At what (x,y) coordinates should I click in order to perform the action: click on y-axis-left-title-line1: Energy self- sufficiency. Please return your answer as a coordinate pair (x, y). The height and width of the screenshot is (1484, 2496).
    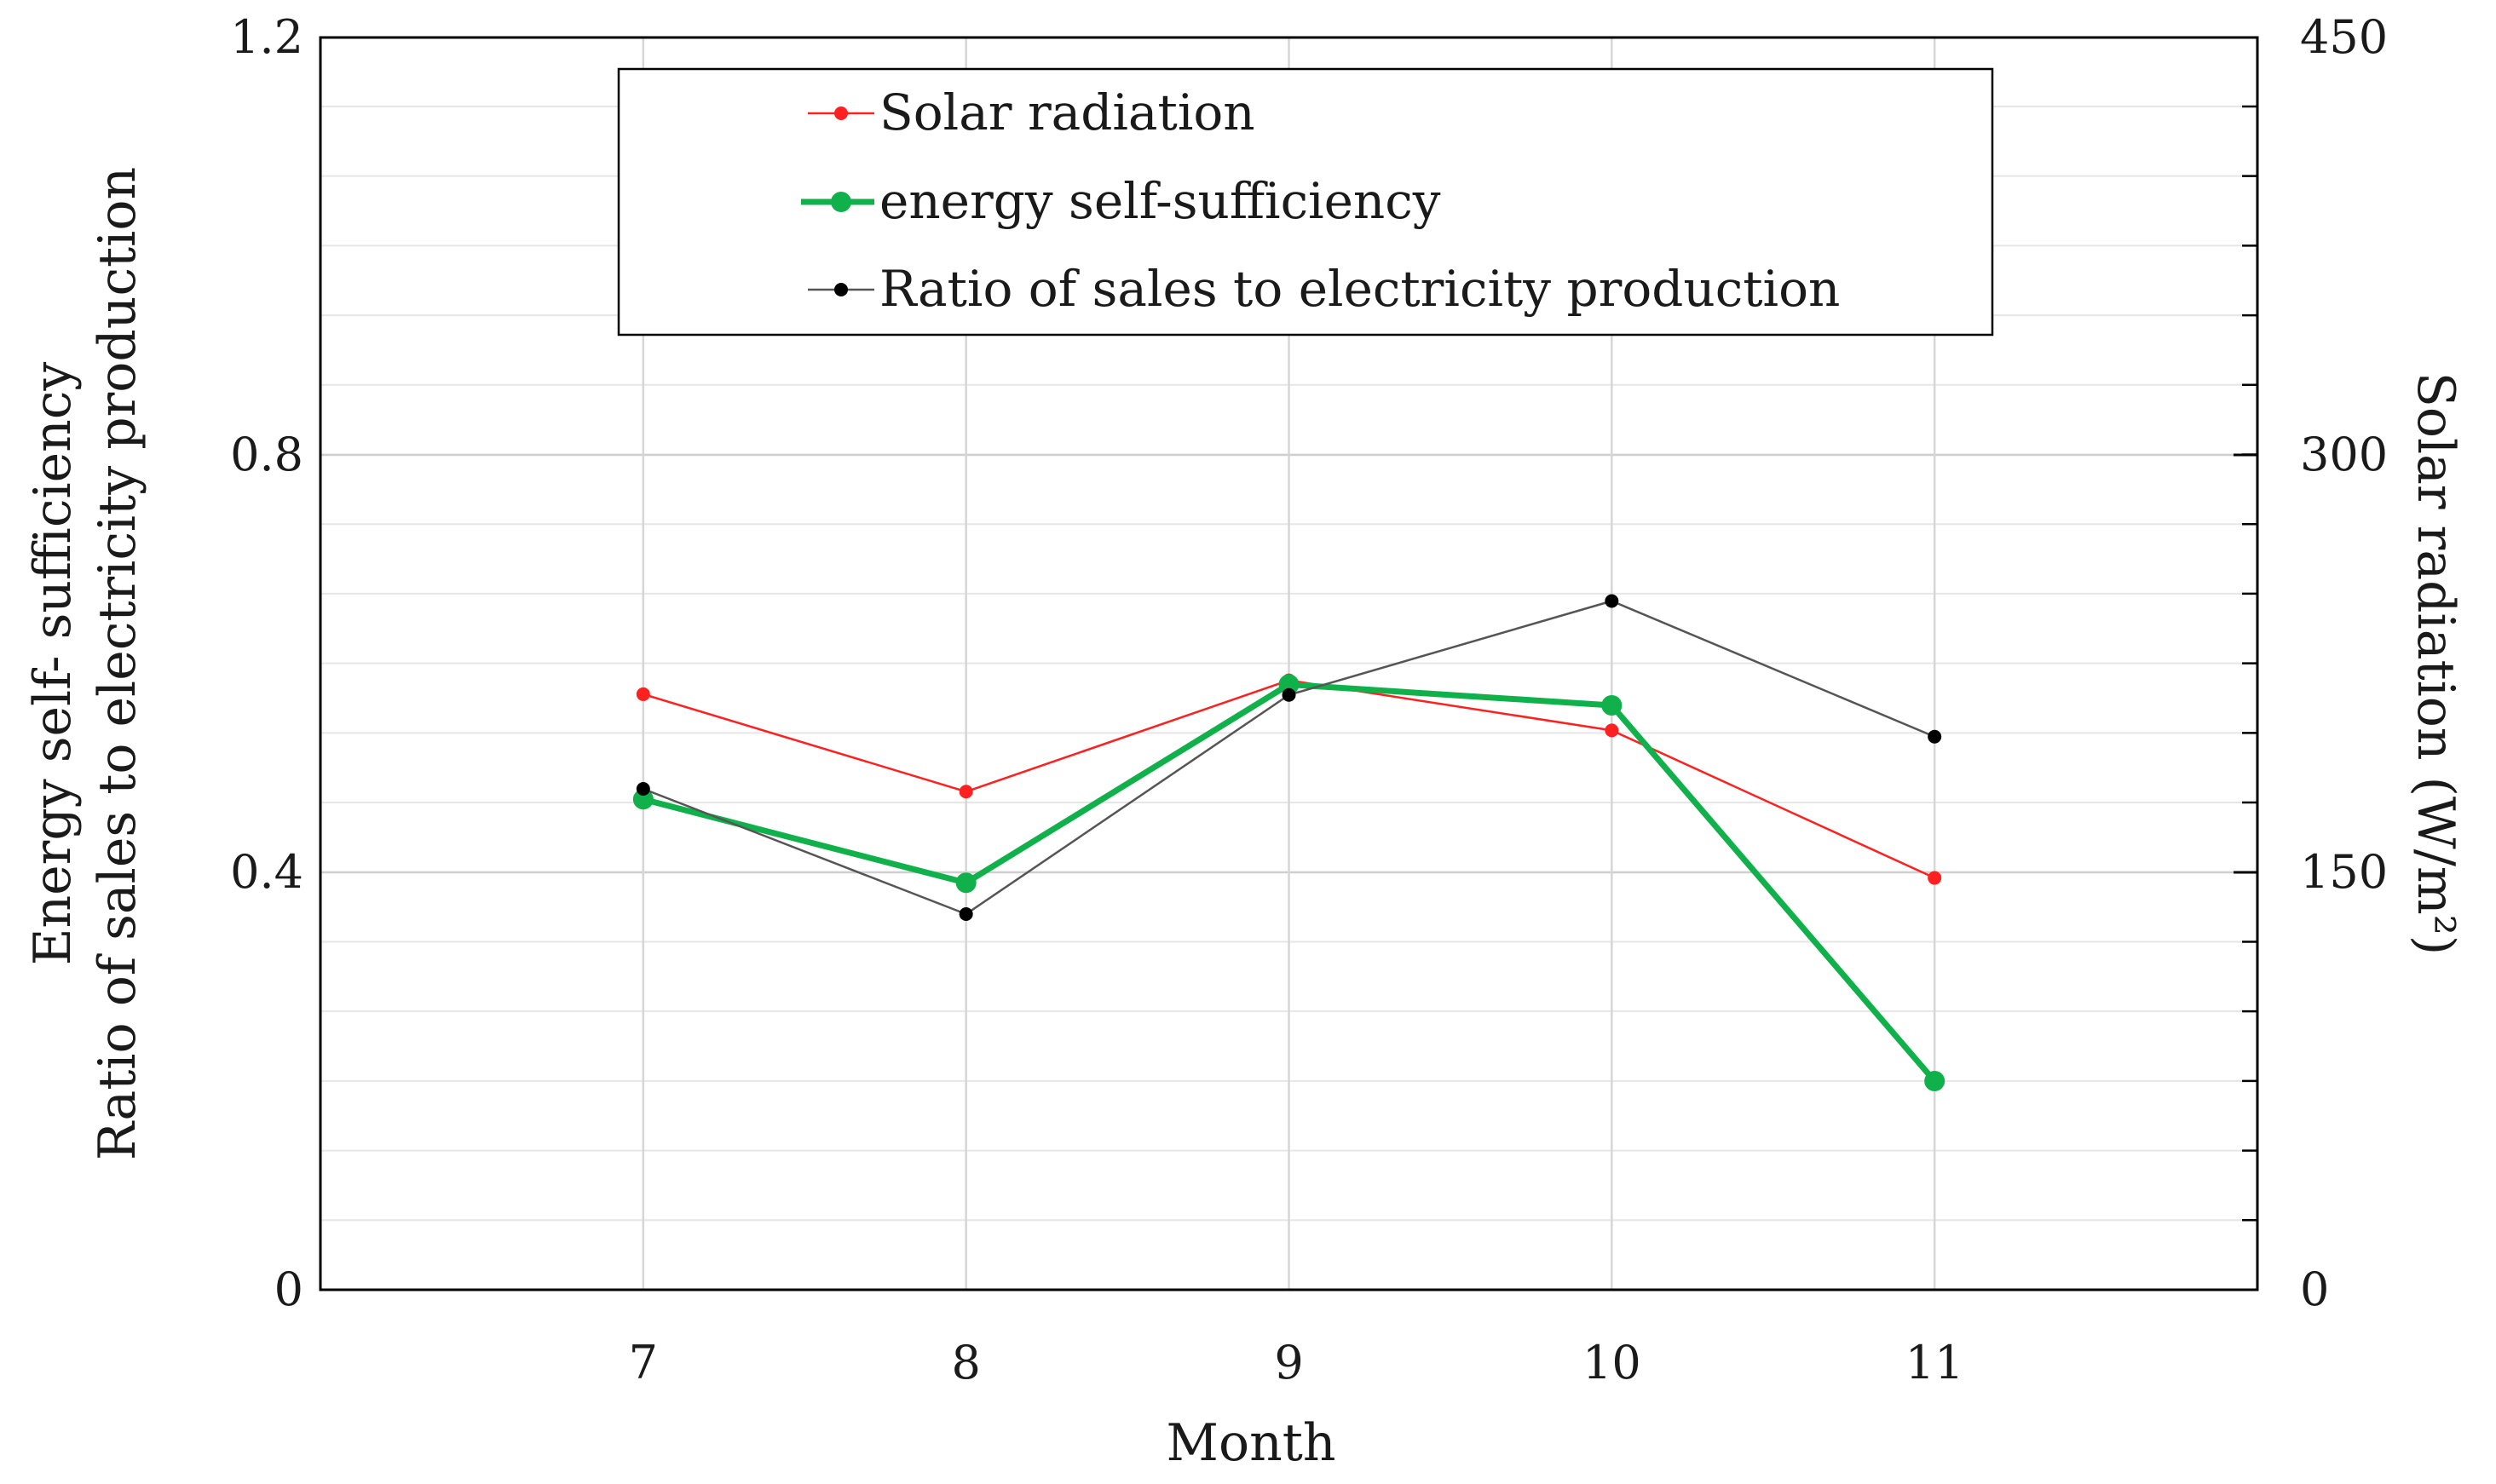
    Looking at the image, I should click on (53, 664).